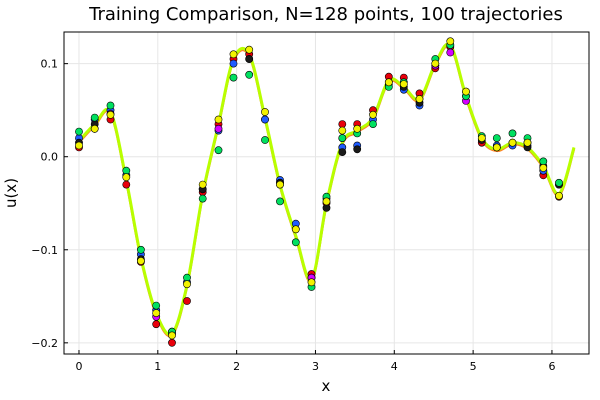 The width and height of the screenshot is (600, 400). What do you see at coordinates (50, 64) in the screenshot?
I see `y-tick-label: 0.1` at bounding box center [50, 64].